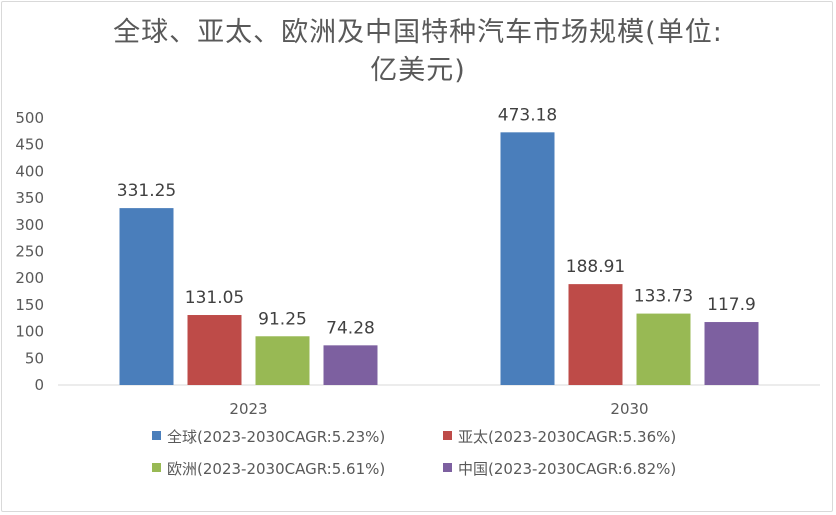 The width and height of the screenshot is (836, 515). What do you see at coordinates (29, 198) in the screenshot?
I see `y-tick-label-350: 350` at bounding box center [29, 198].